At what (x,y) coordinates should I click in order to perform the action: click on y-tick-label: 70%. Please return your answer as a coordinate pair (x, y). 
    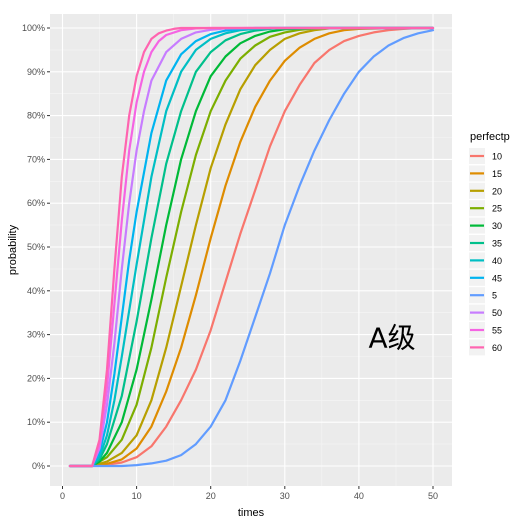
    Looking at the image, I should click on (36, 159).